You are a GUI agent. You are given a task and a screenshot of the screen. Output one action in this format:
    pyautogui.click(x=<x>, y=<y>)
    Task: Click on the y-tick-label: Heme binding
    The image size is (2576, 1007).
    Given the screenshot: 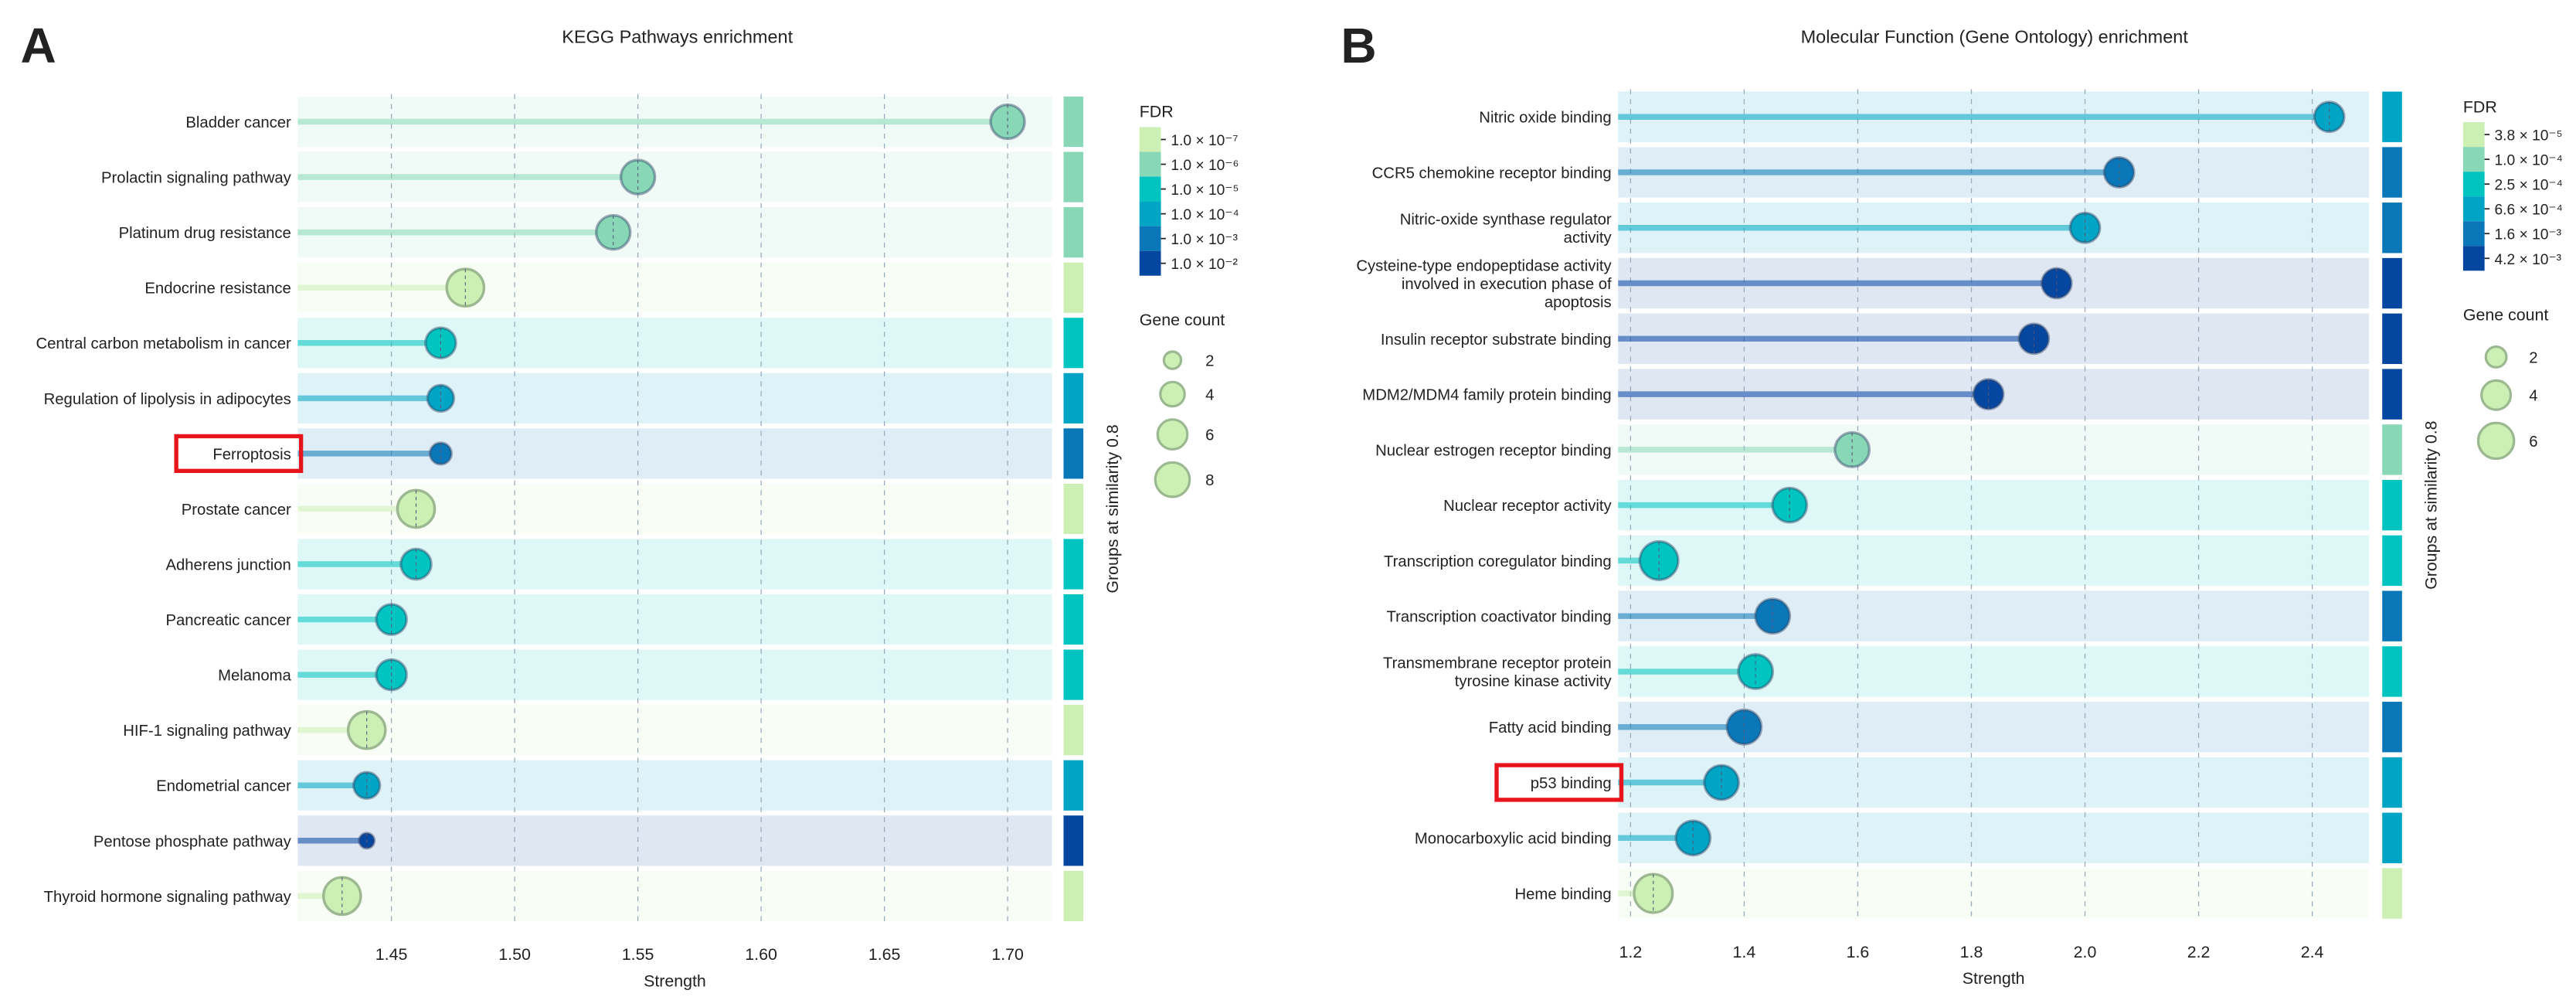 What is the action you would take?
    pyautogui.click(x=1563, y=895)
    